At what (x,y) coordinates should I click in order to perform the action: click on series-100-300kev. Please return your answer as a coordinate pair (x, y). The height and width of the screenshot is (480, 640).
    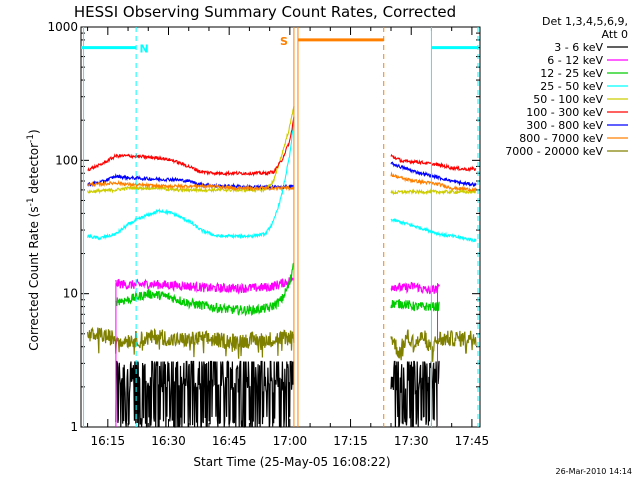
    Looking at the image, I should click on (282, 146).